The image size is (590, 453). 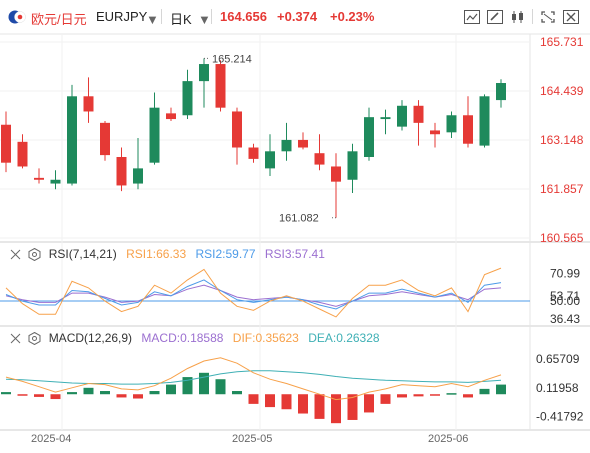 What do you see at coordinates (299, 219) in the screenshot?
I see `low-annotation: 161.082` at bounding box center [299, 219].